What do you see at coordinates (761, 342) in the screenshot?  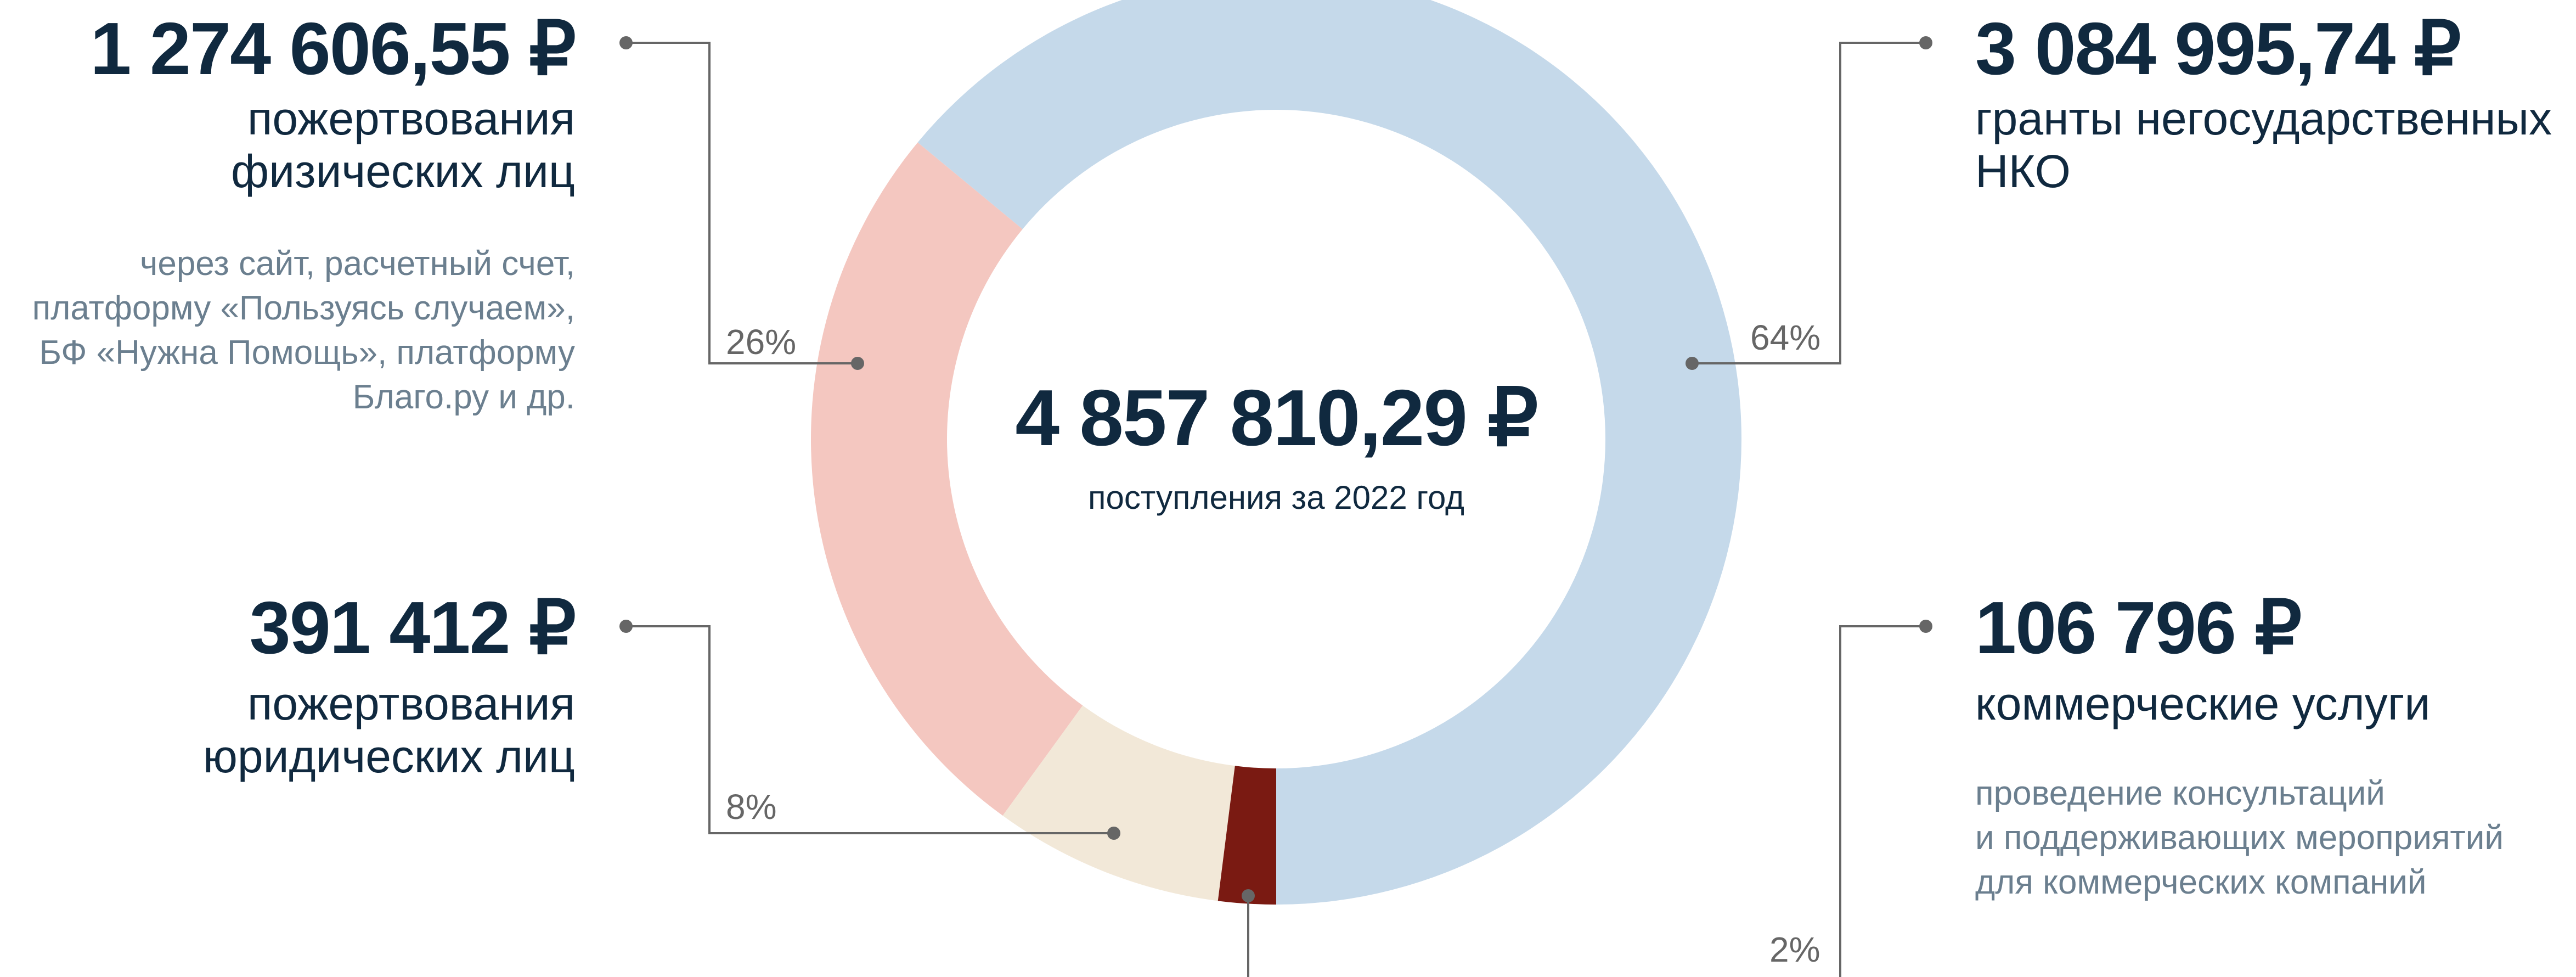 I see `percent-label: 26%` at bounding box center [761, 342].